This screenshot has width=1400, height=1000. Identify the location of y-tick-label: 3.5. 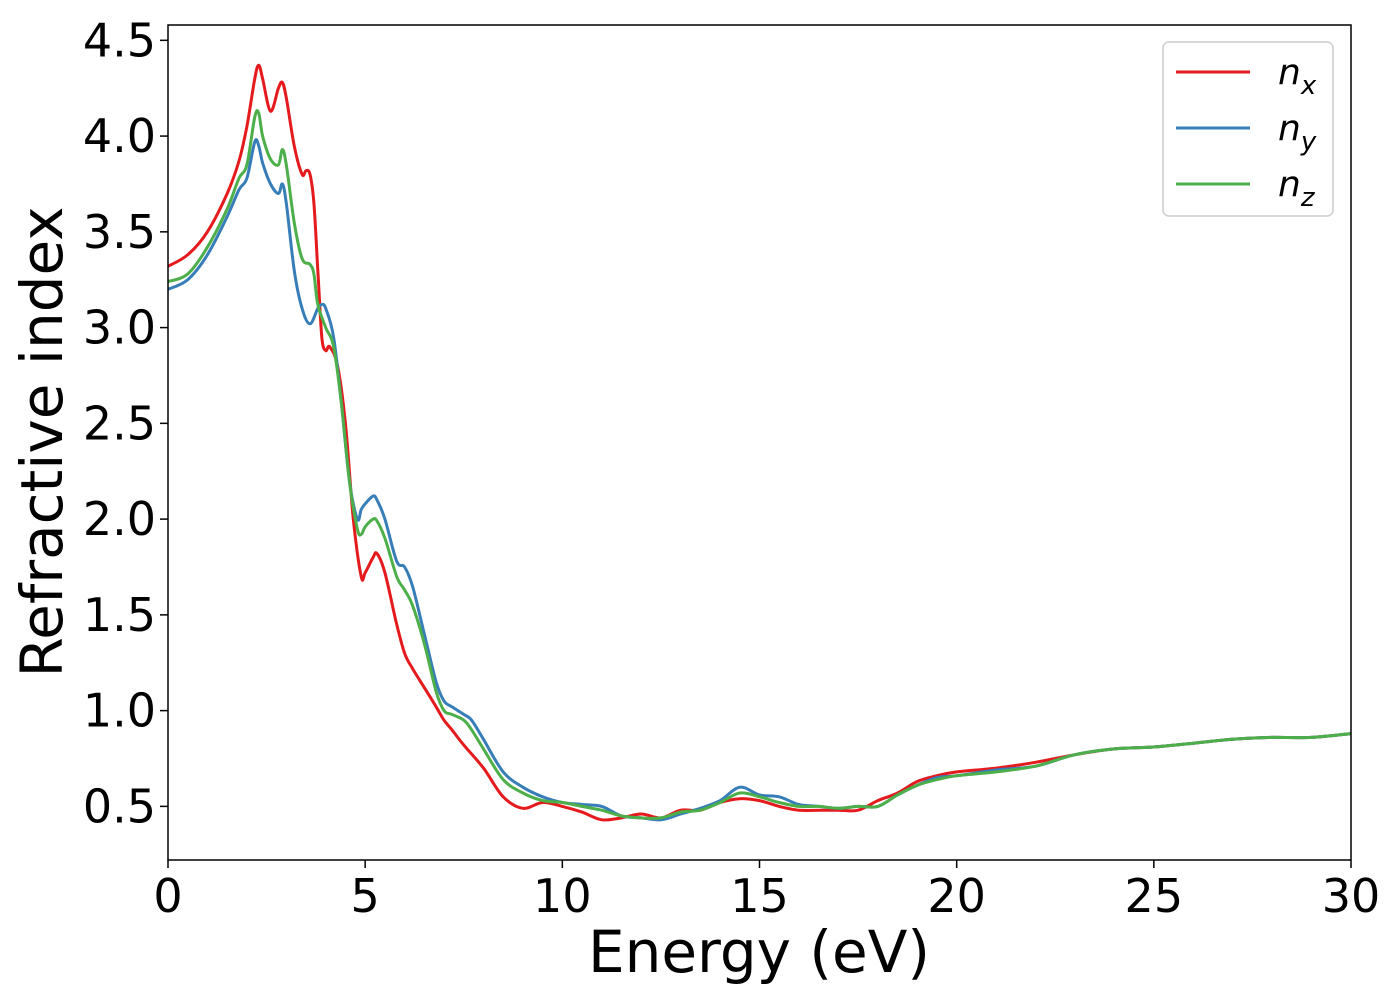
(119, 232).